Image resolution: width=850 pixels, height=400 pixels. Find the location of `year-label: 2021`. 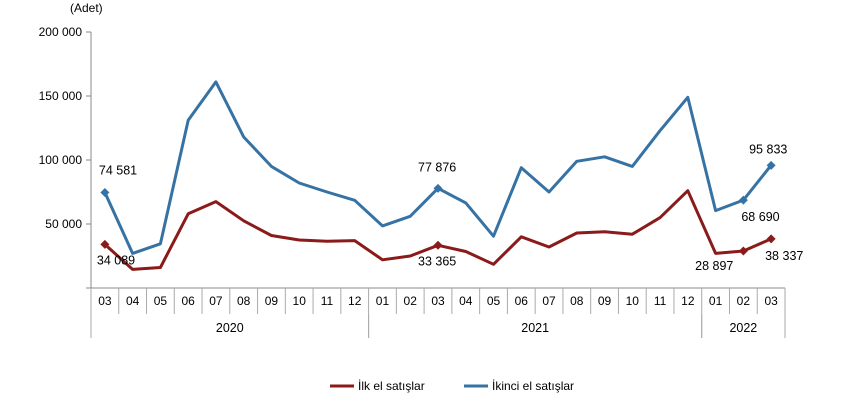

year-label: 2021 is located at coordinates (535, 328).